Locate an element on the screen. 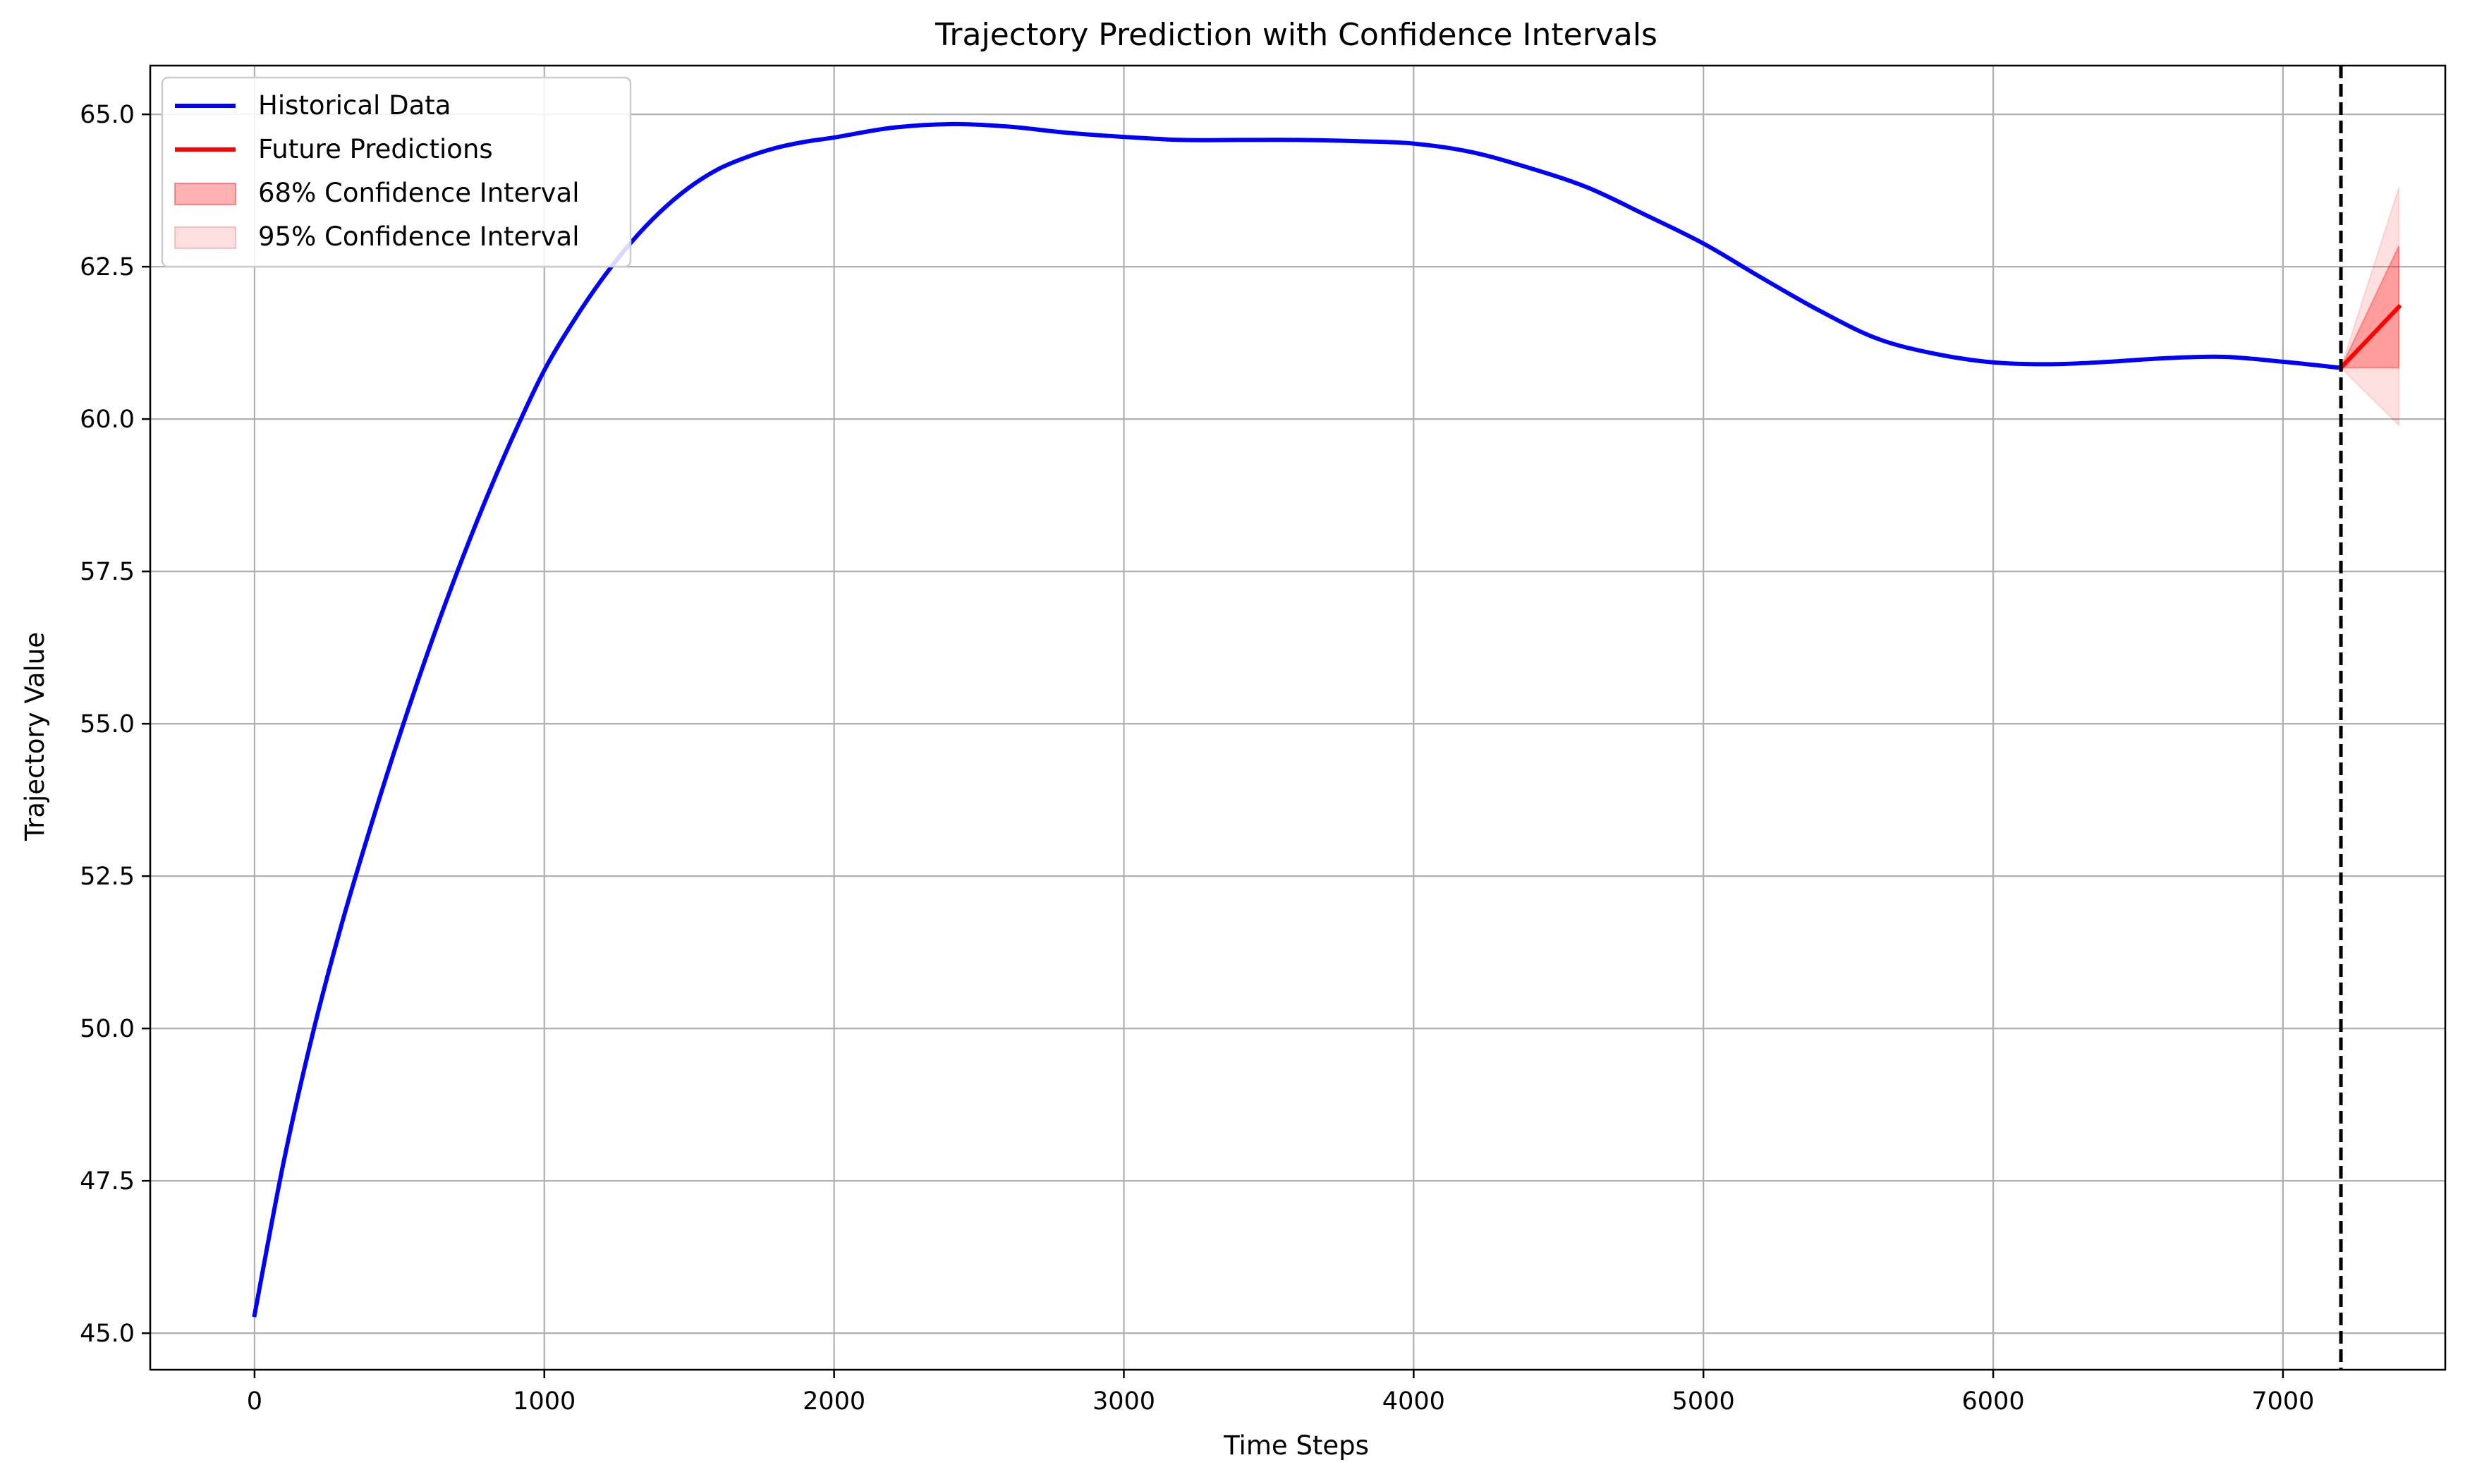  x-tick-label: 5000 is located at coordinates (1703, 1401).